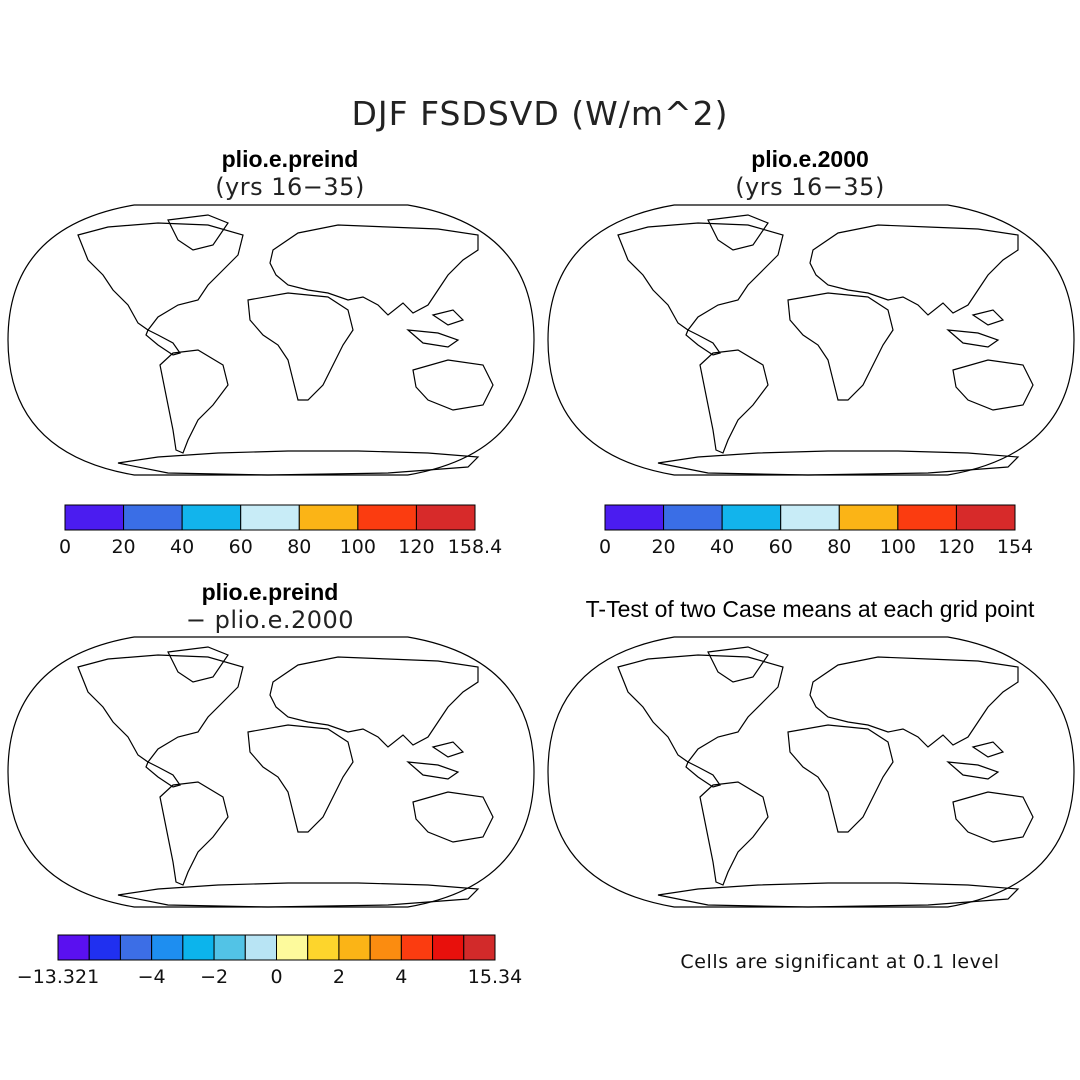 The width and height of the screenshot is (1080, 1080). What do you see at coordinates (810, 187) in the screenshot?
I see `panel-2-subtitle: (yrs 16−35)` at bounding box center [810, 187].